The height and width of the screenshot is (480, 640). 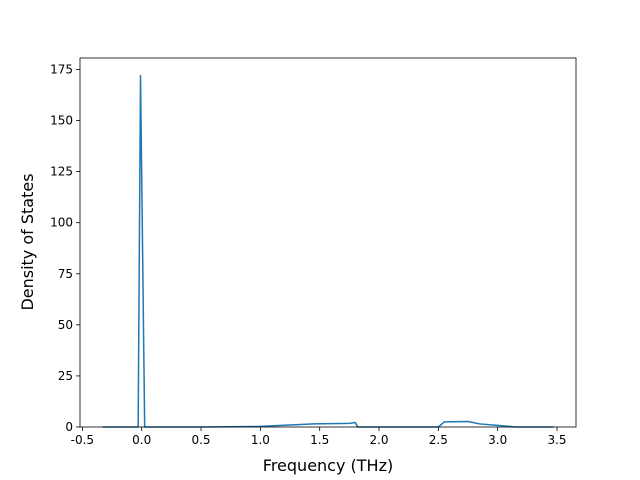 What do you see at coordinates (319, 440) in the screenshot?
I see `x-tick-label: 1.5` at bounding box center [319, 440].